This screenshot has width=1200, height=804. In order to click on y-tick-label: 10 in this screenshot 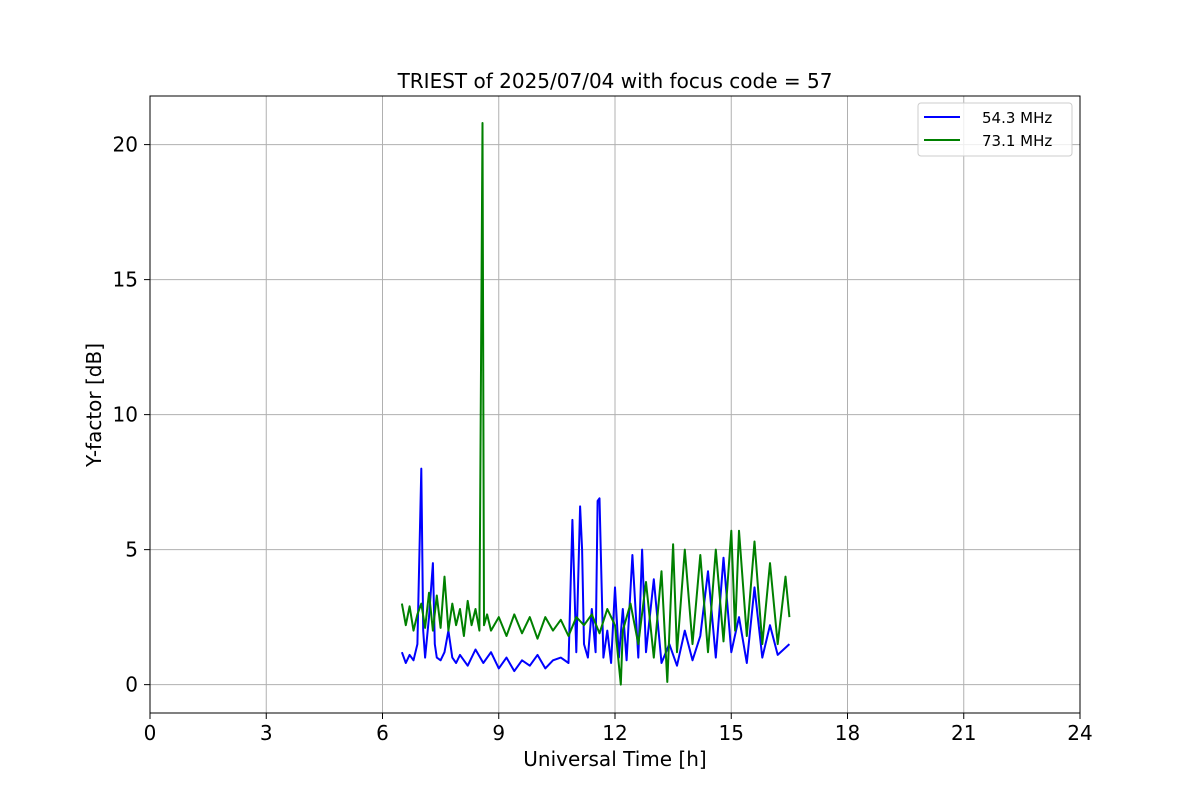, I will do `click(125, 415)`.